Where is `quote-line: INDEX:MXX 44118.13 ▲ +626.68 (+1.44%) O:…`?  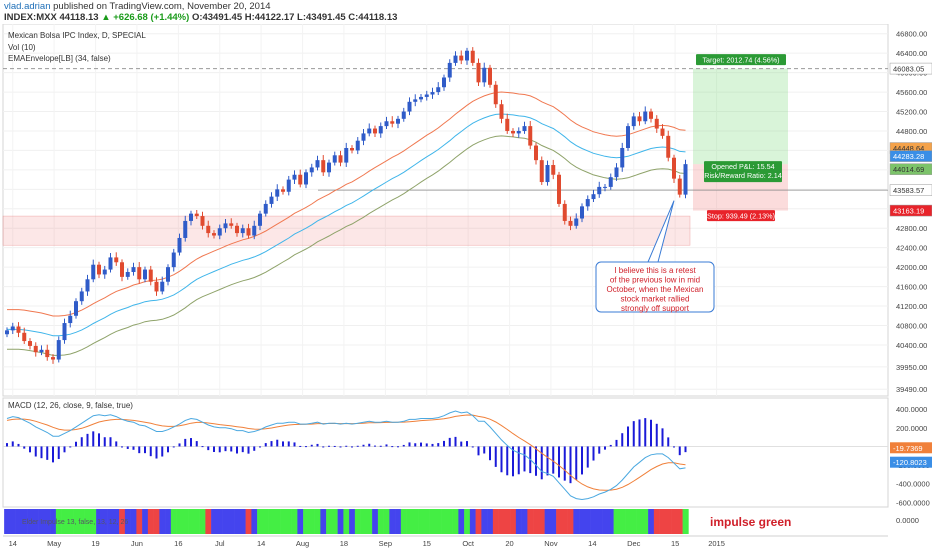 quote-line: INDEX:MXX 44118.13 ▲ +626.68 (+1.44%) O:… is located at coordinates (200, 17).